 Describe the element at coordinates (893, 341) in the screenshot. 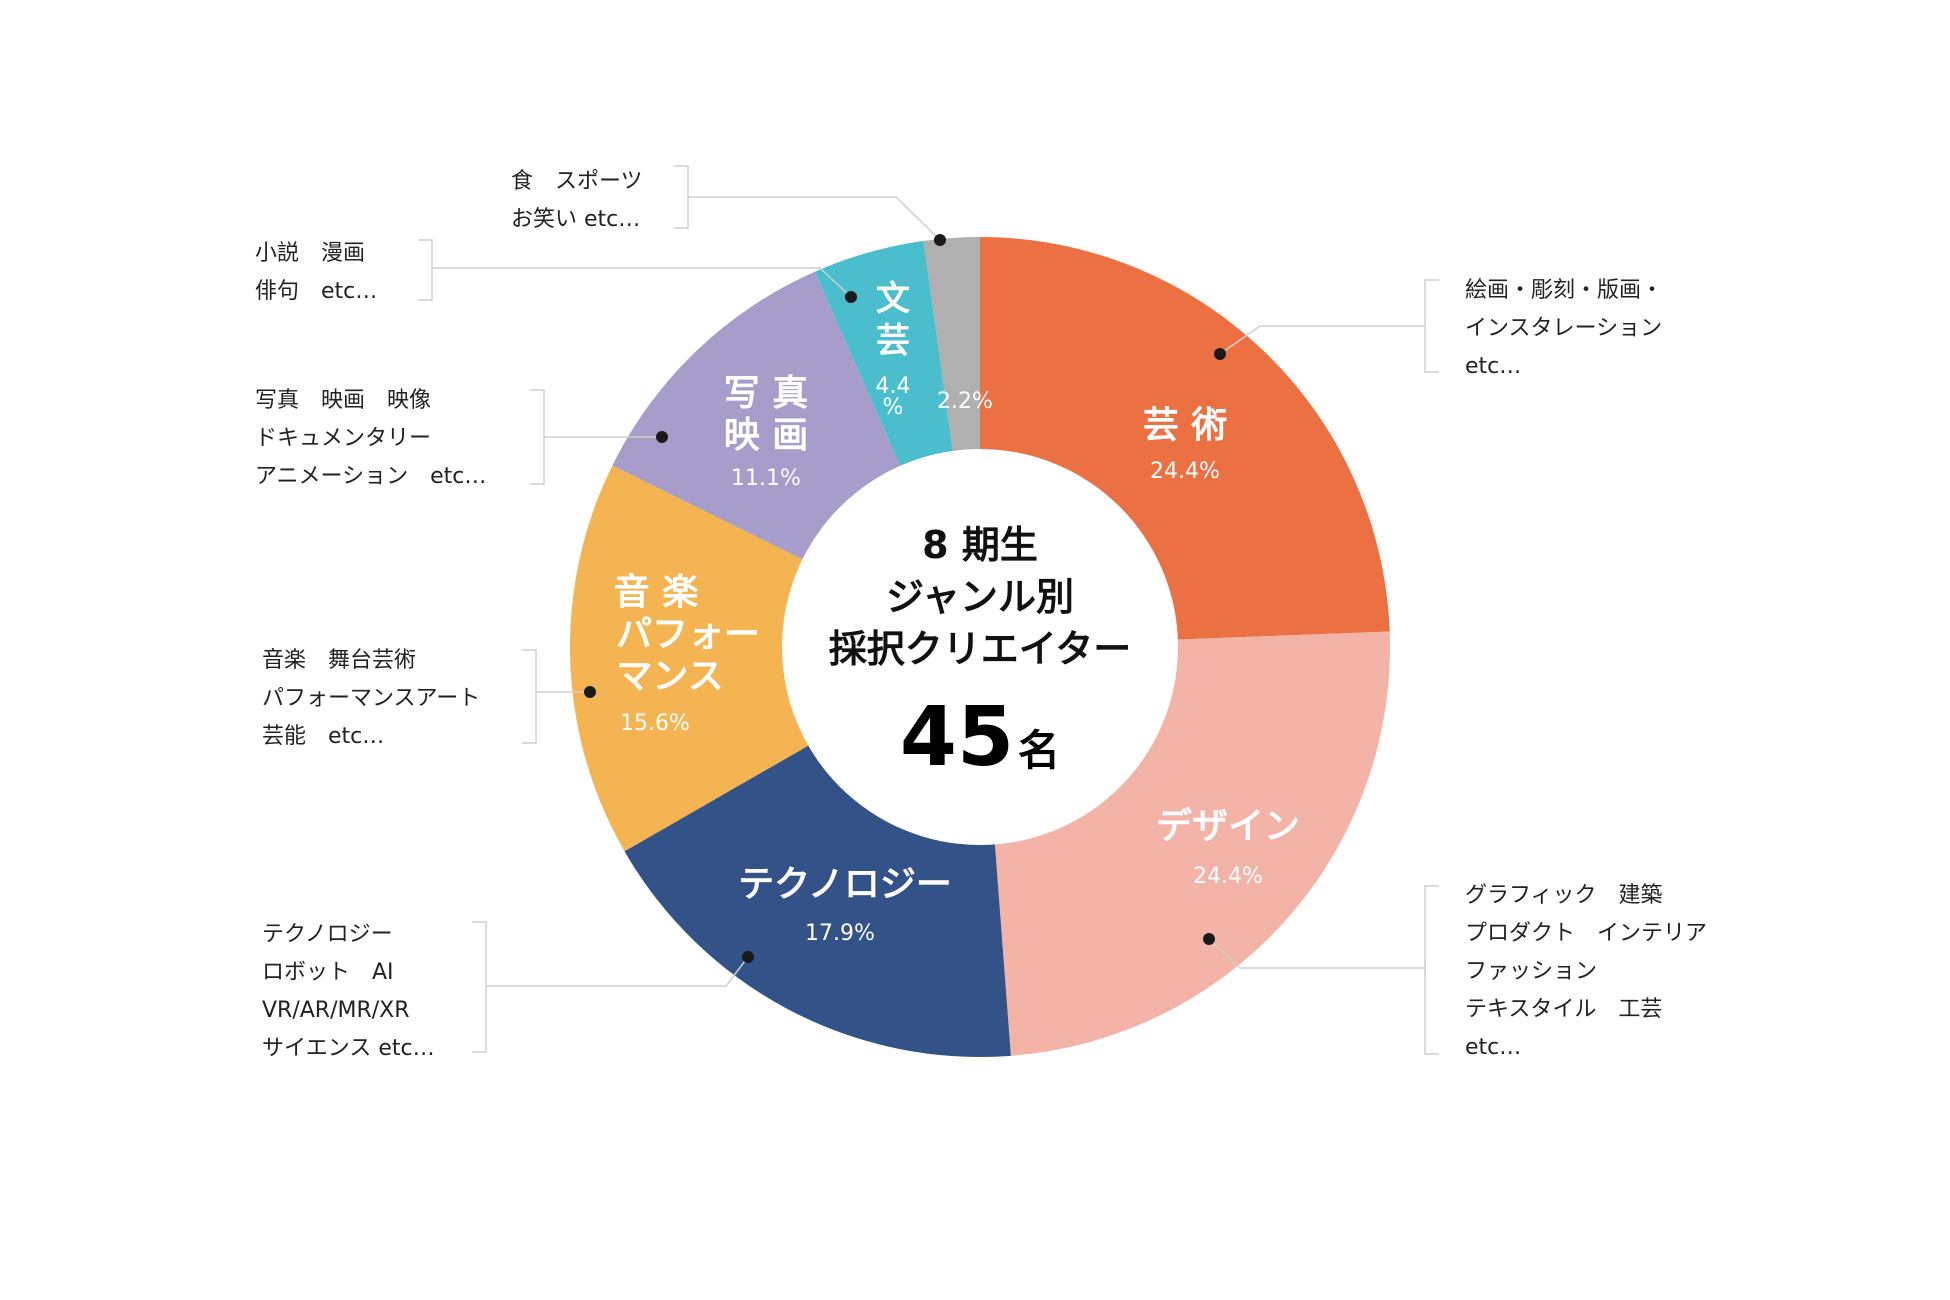

I see `slice-6-name-line-2: 芸` at that location.